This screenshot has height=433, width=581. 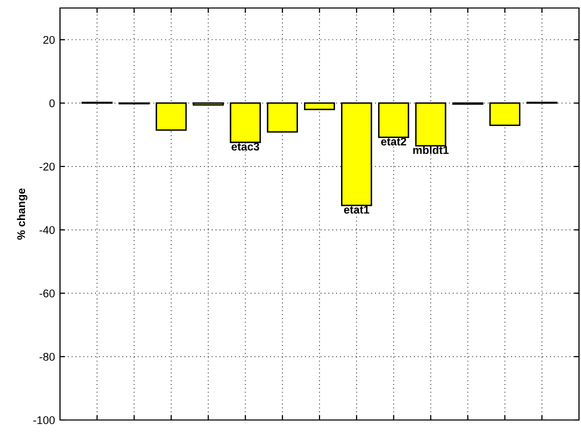 What do you see at coordinates (393, 142) in the screenshot?
I see `data-label: etat2` at bounding box center [393, 142].